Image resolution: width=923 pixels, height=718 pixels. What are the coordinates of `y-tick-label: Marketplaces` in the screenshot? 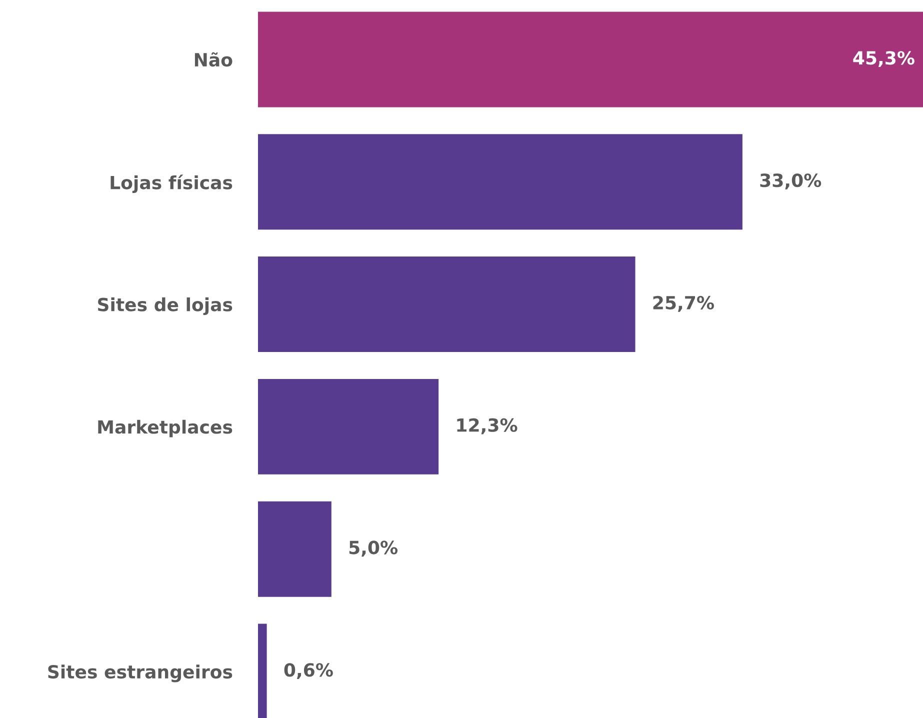 It's located at (165, 429).